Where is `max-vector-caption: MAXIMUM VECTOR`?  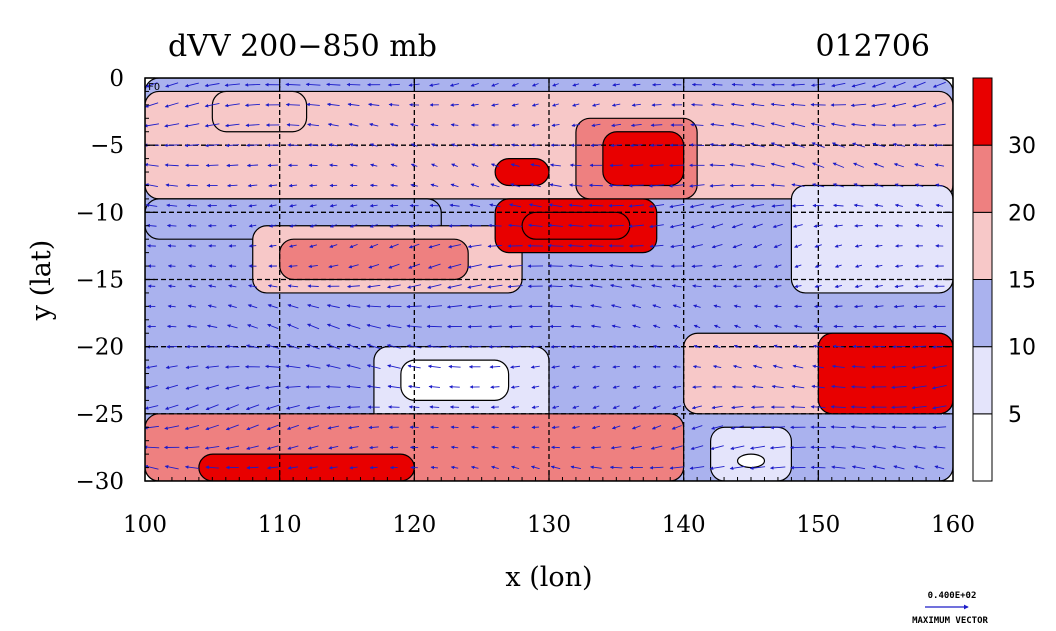
max-vector-caption: MAXIMUM VECTOR is located at coordinates (950, 621).